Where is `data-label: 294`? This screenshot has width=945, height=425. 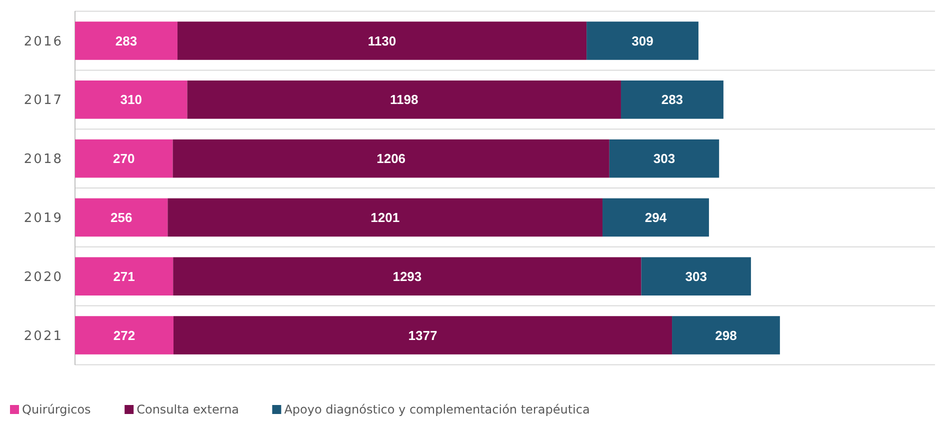
data-label: 294 is located at coordinates (656, 217).